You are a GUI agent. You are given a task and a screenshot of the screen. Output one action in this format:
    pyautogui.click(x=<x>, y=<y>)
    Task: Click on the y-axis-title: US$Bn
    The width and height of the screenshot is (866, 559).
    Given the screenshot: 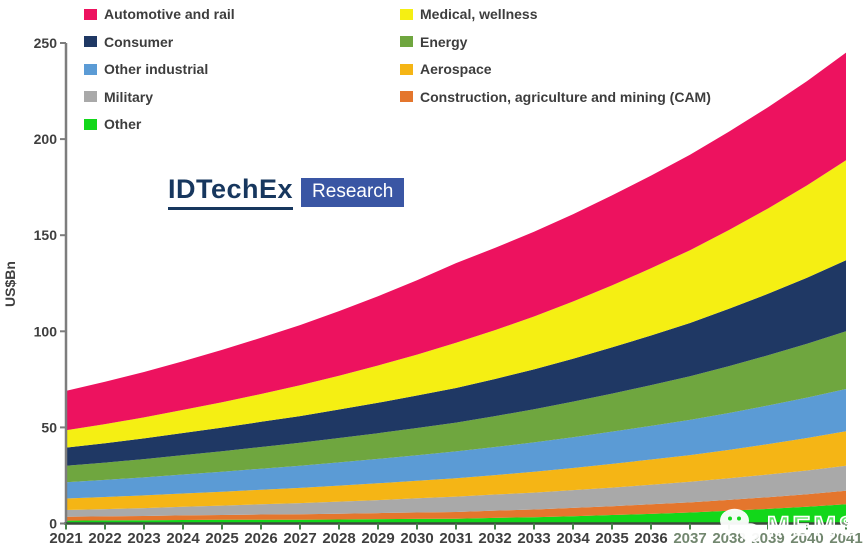 What is the action you would take?
    pyautogui.click(x=9, y=284)
    